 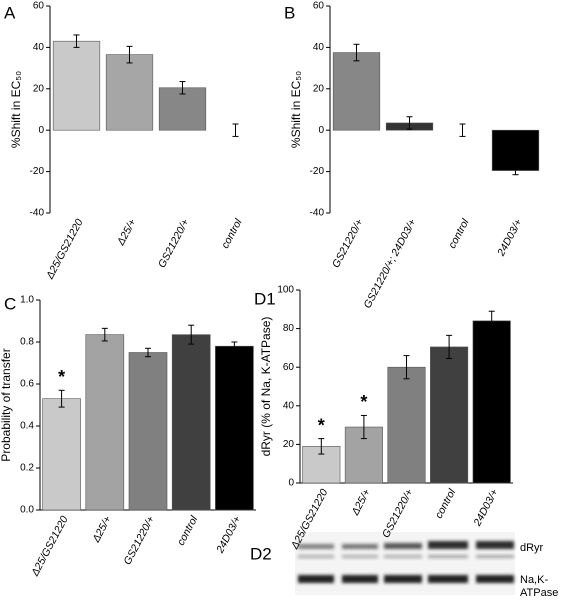 What do you see at coordinates (27, 510) in the screenshot?
I see `y-tick-label: 0.0` at bounding box center [27, 510].